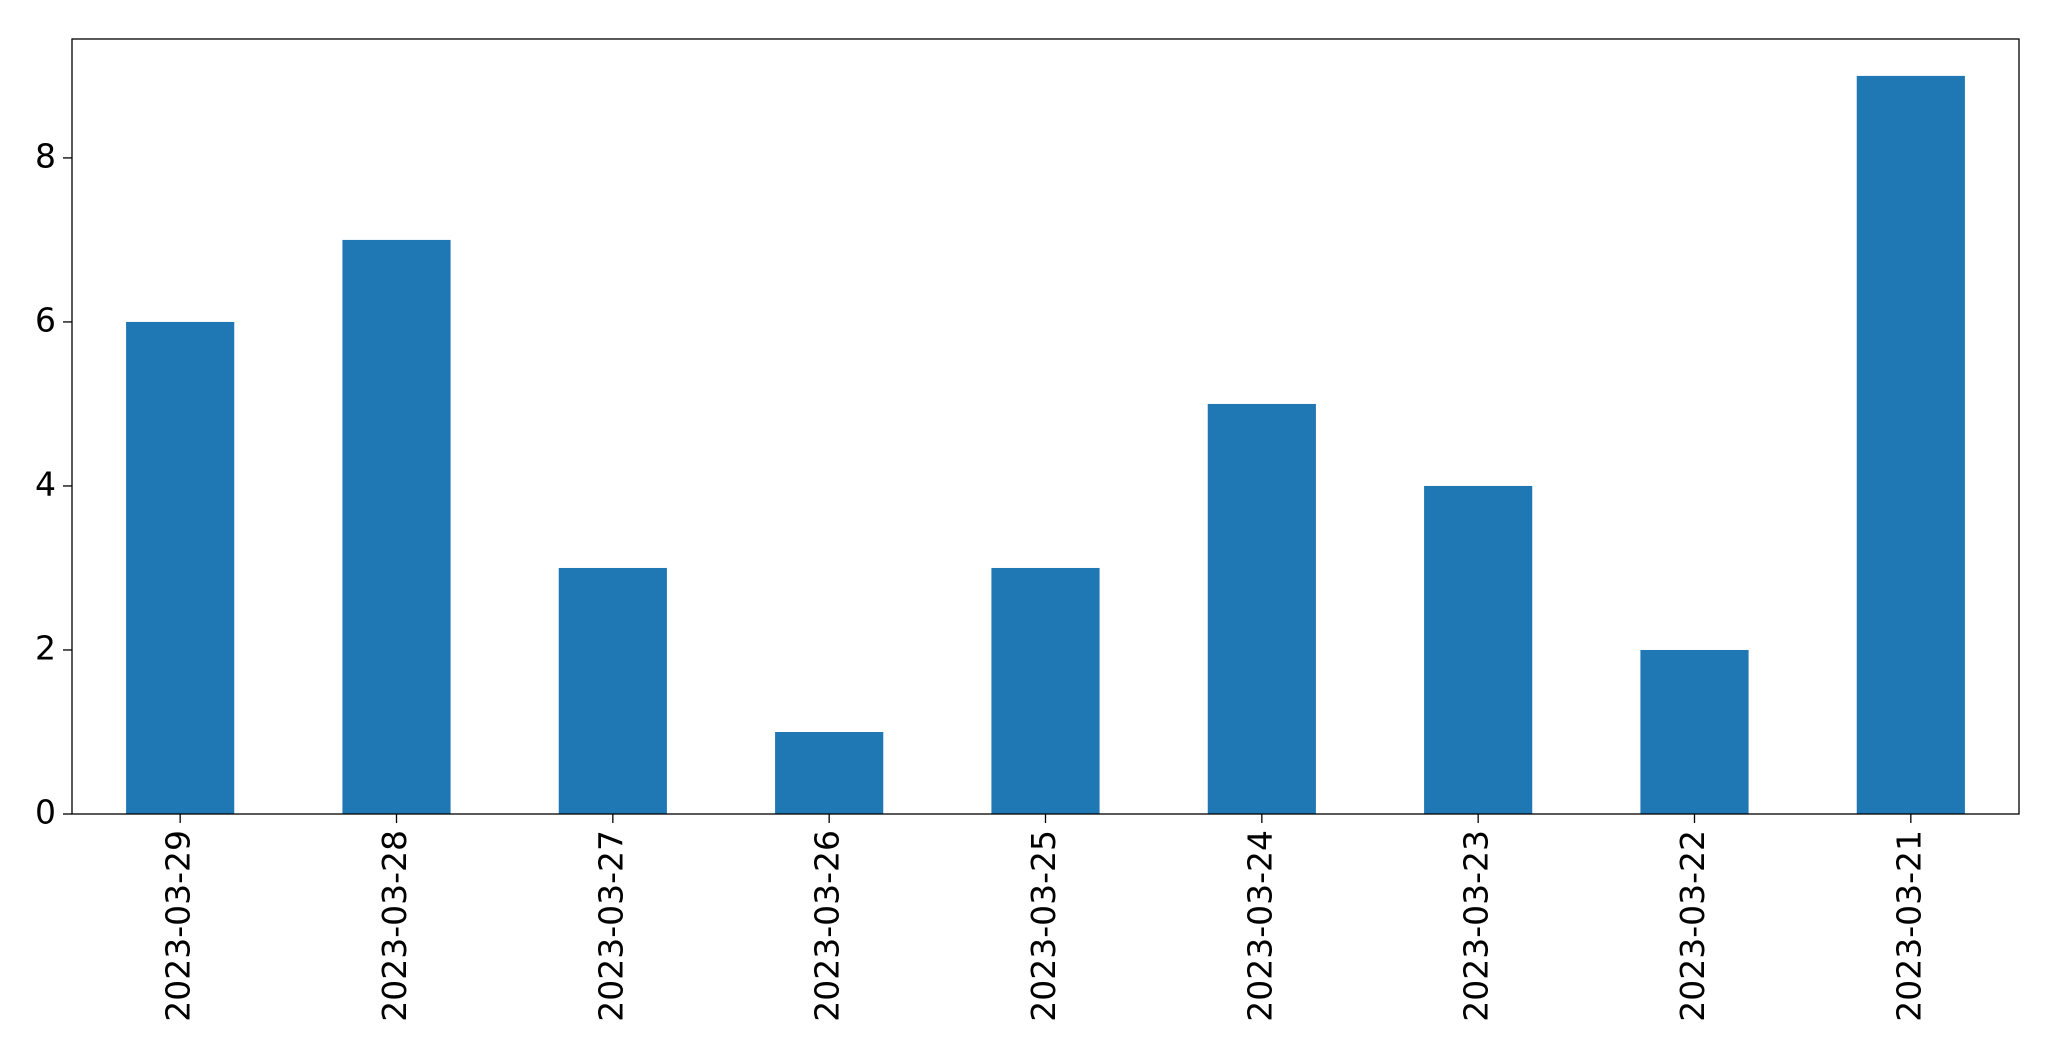 Image resolution: width=2049 pixels, height=1061 pixels. I want to click on y-tick-label: 6, so click(45, 319).